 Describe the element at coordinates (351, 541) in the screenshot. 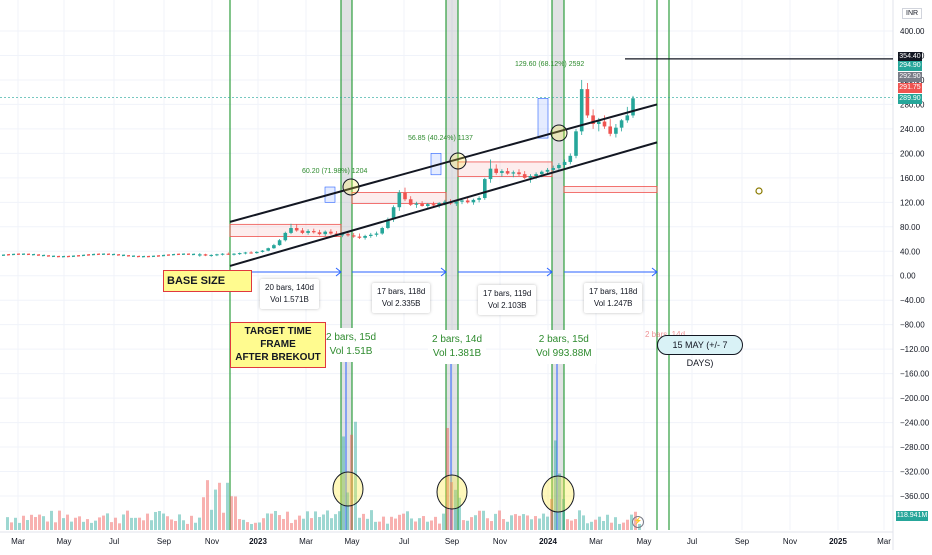

I see `x-tick-label: May` at that location.